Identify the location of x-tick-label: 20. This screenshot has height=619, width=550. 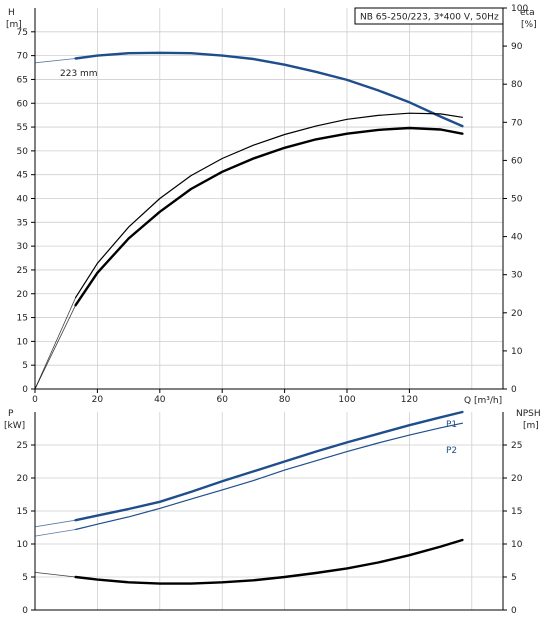
(98, 400).